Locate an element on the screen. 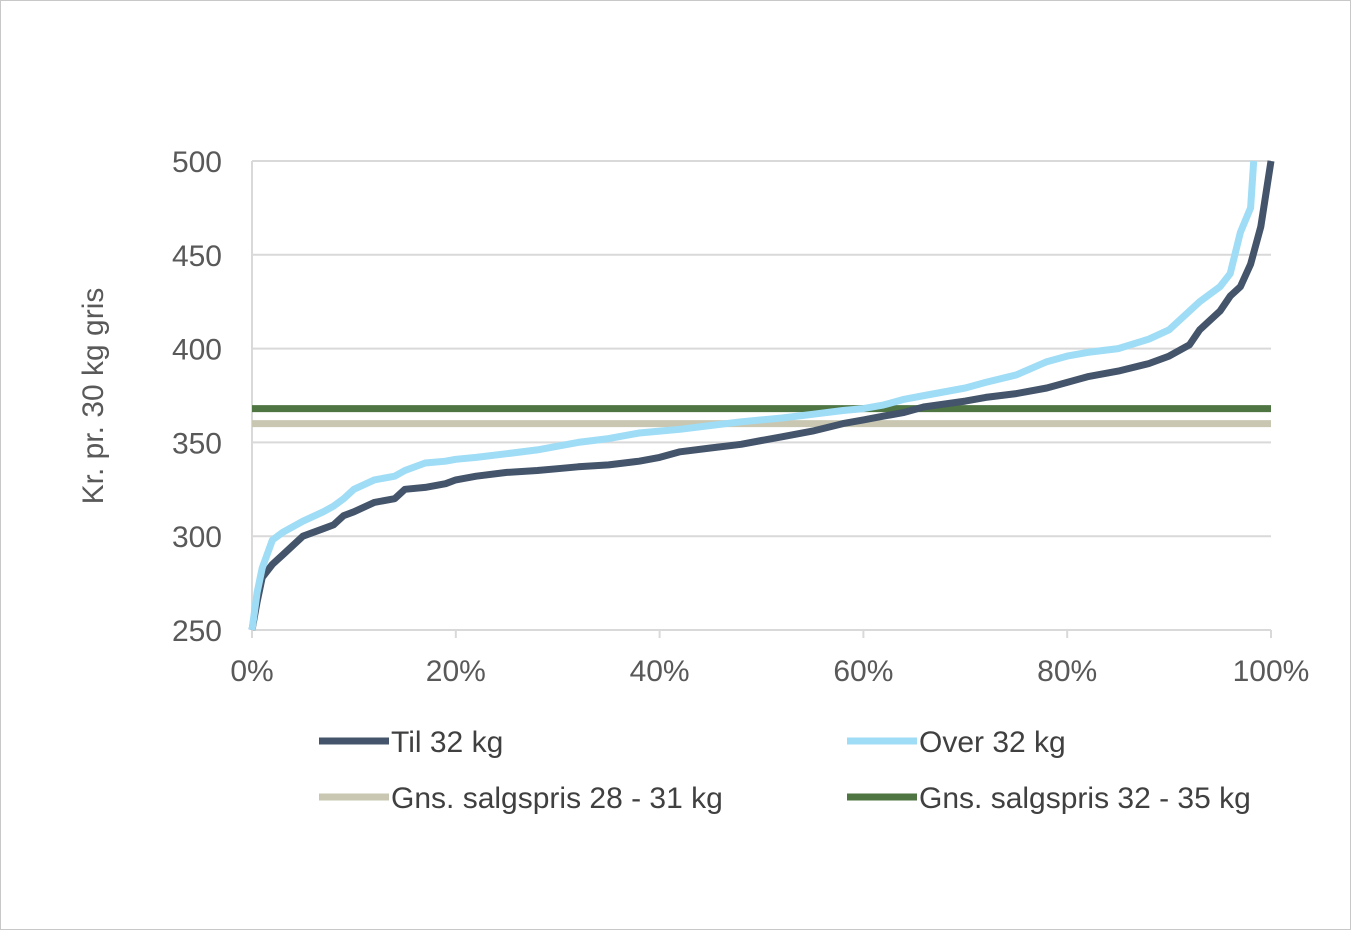 Image resolution: width=1351 pixels, height=931 pixels. x-tick-label: 100% is located at coordinates (1271, 671).